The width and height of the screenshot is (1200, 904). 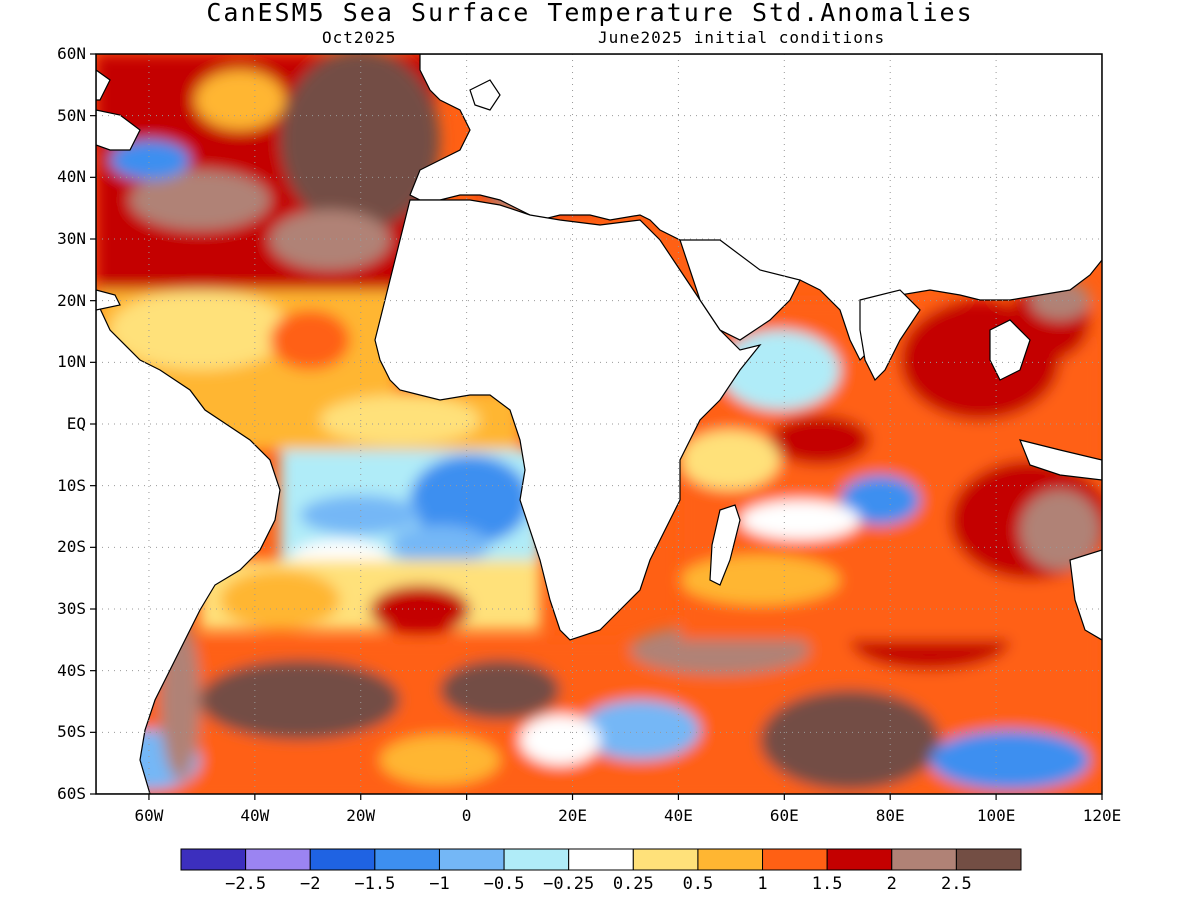 What do you see at coordinates (827, 884) in the screenshot?
I see `colorbar-level-label: 1.5` at bounding box center [827, 884].